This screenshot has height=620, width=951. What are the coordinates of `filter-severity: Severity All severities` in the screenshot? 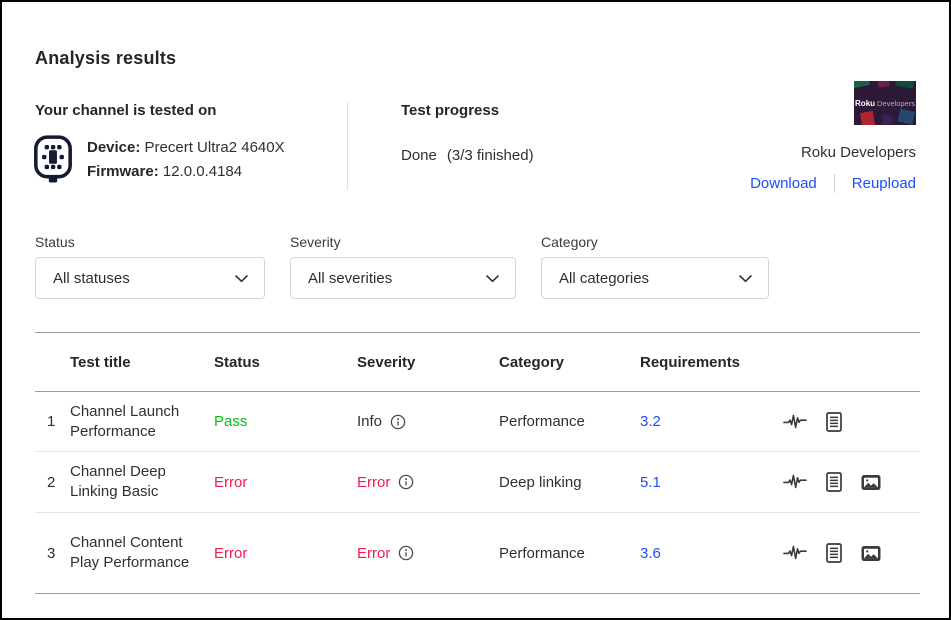 It's located at (403, 266).